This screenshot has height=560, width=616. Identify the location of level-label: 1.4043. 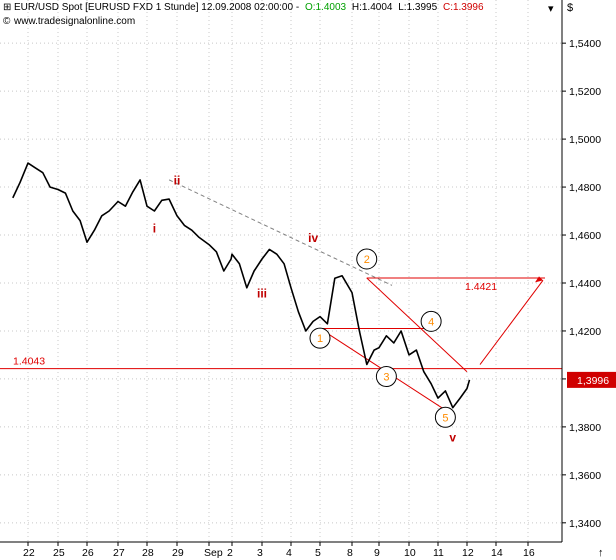
(29, 362).